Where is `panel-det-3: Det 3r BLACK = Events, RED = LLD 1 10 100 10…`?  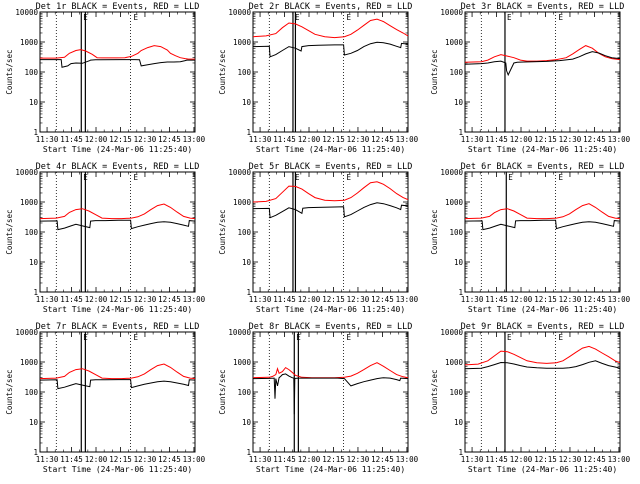
panel-det-3: Det 3r BLACK = Events, RED = LLD 1 10 100 10… is located at coordinates (530, 78).